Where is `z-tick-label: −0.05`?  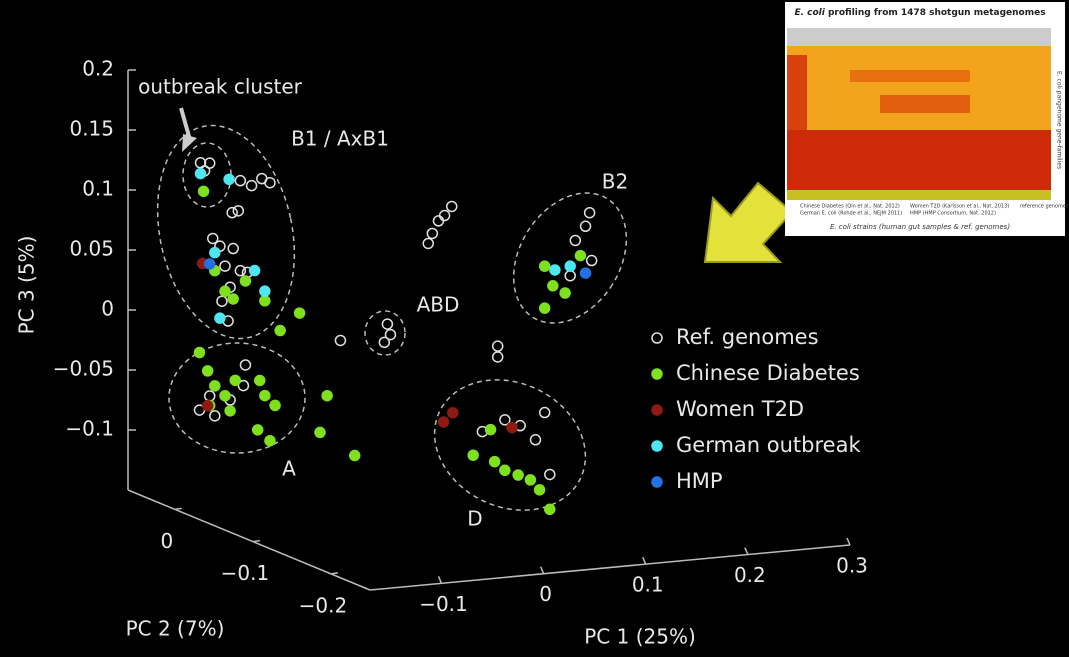 z-tick-label: −0.05 is located at coordinates (83, 369).